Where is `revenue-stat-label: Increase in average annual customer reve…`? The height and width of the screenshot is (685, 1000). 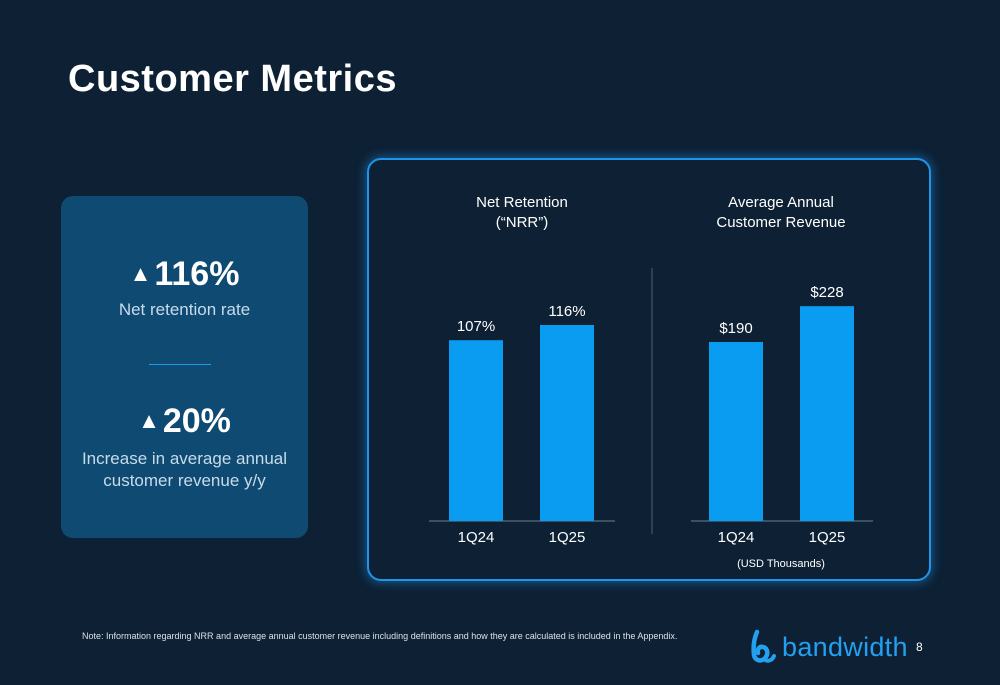
revenue-stat-label: Increase in average annual customer reve… is located at coordinates (184, 470).